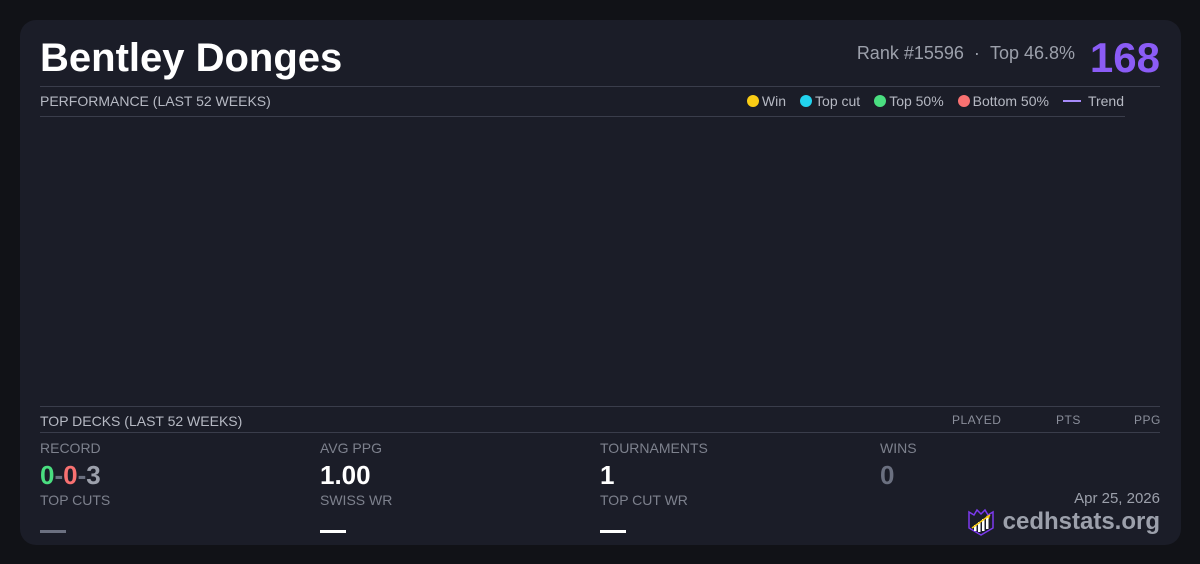 This screenshot has width=1200, height=564. What do you see at coordinates (450, 486) in the screenshot?
I see `stat-avg-ppg: AVG PPG 1.00 SWISS WR` at bounding box center [450, 486].